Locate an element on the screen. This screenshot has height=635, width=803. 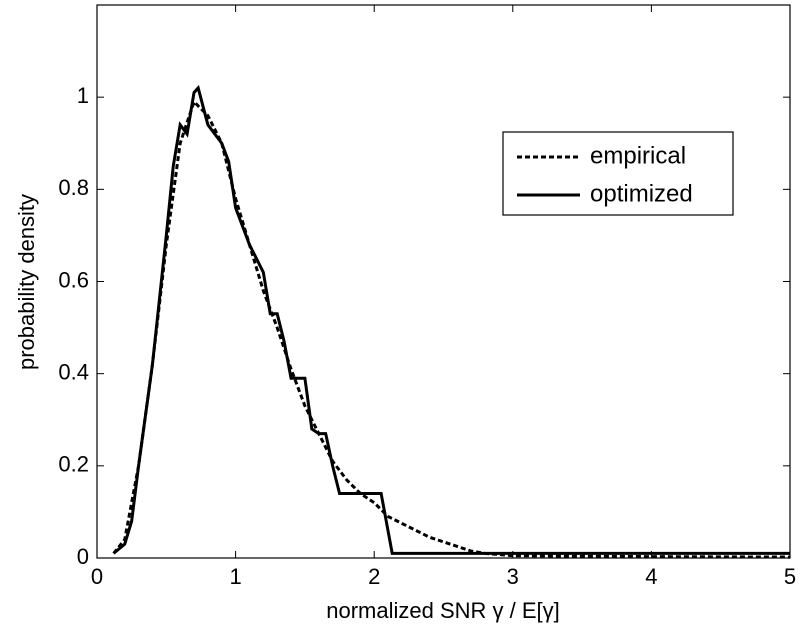
legend-box is located at coordinates (618, 173).